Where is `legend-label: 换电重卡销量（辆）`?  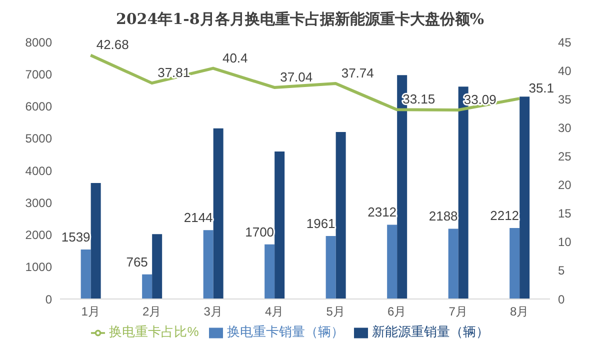
legend-label: 换电重卡销量（辆） is located at coordinates (285, 331).